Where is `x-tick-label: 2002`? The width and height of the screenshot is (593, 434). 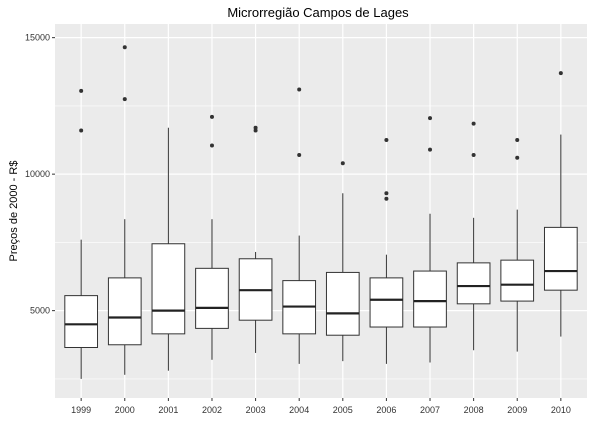
x-tick-label: 2002 is located at coordinates (212, 410).